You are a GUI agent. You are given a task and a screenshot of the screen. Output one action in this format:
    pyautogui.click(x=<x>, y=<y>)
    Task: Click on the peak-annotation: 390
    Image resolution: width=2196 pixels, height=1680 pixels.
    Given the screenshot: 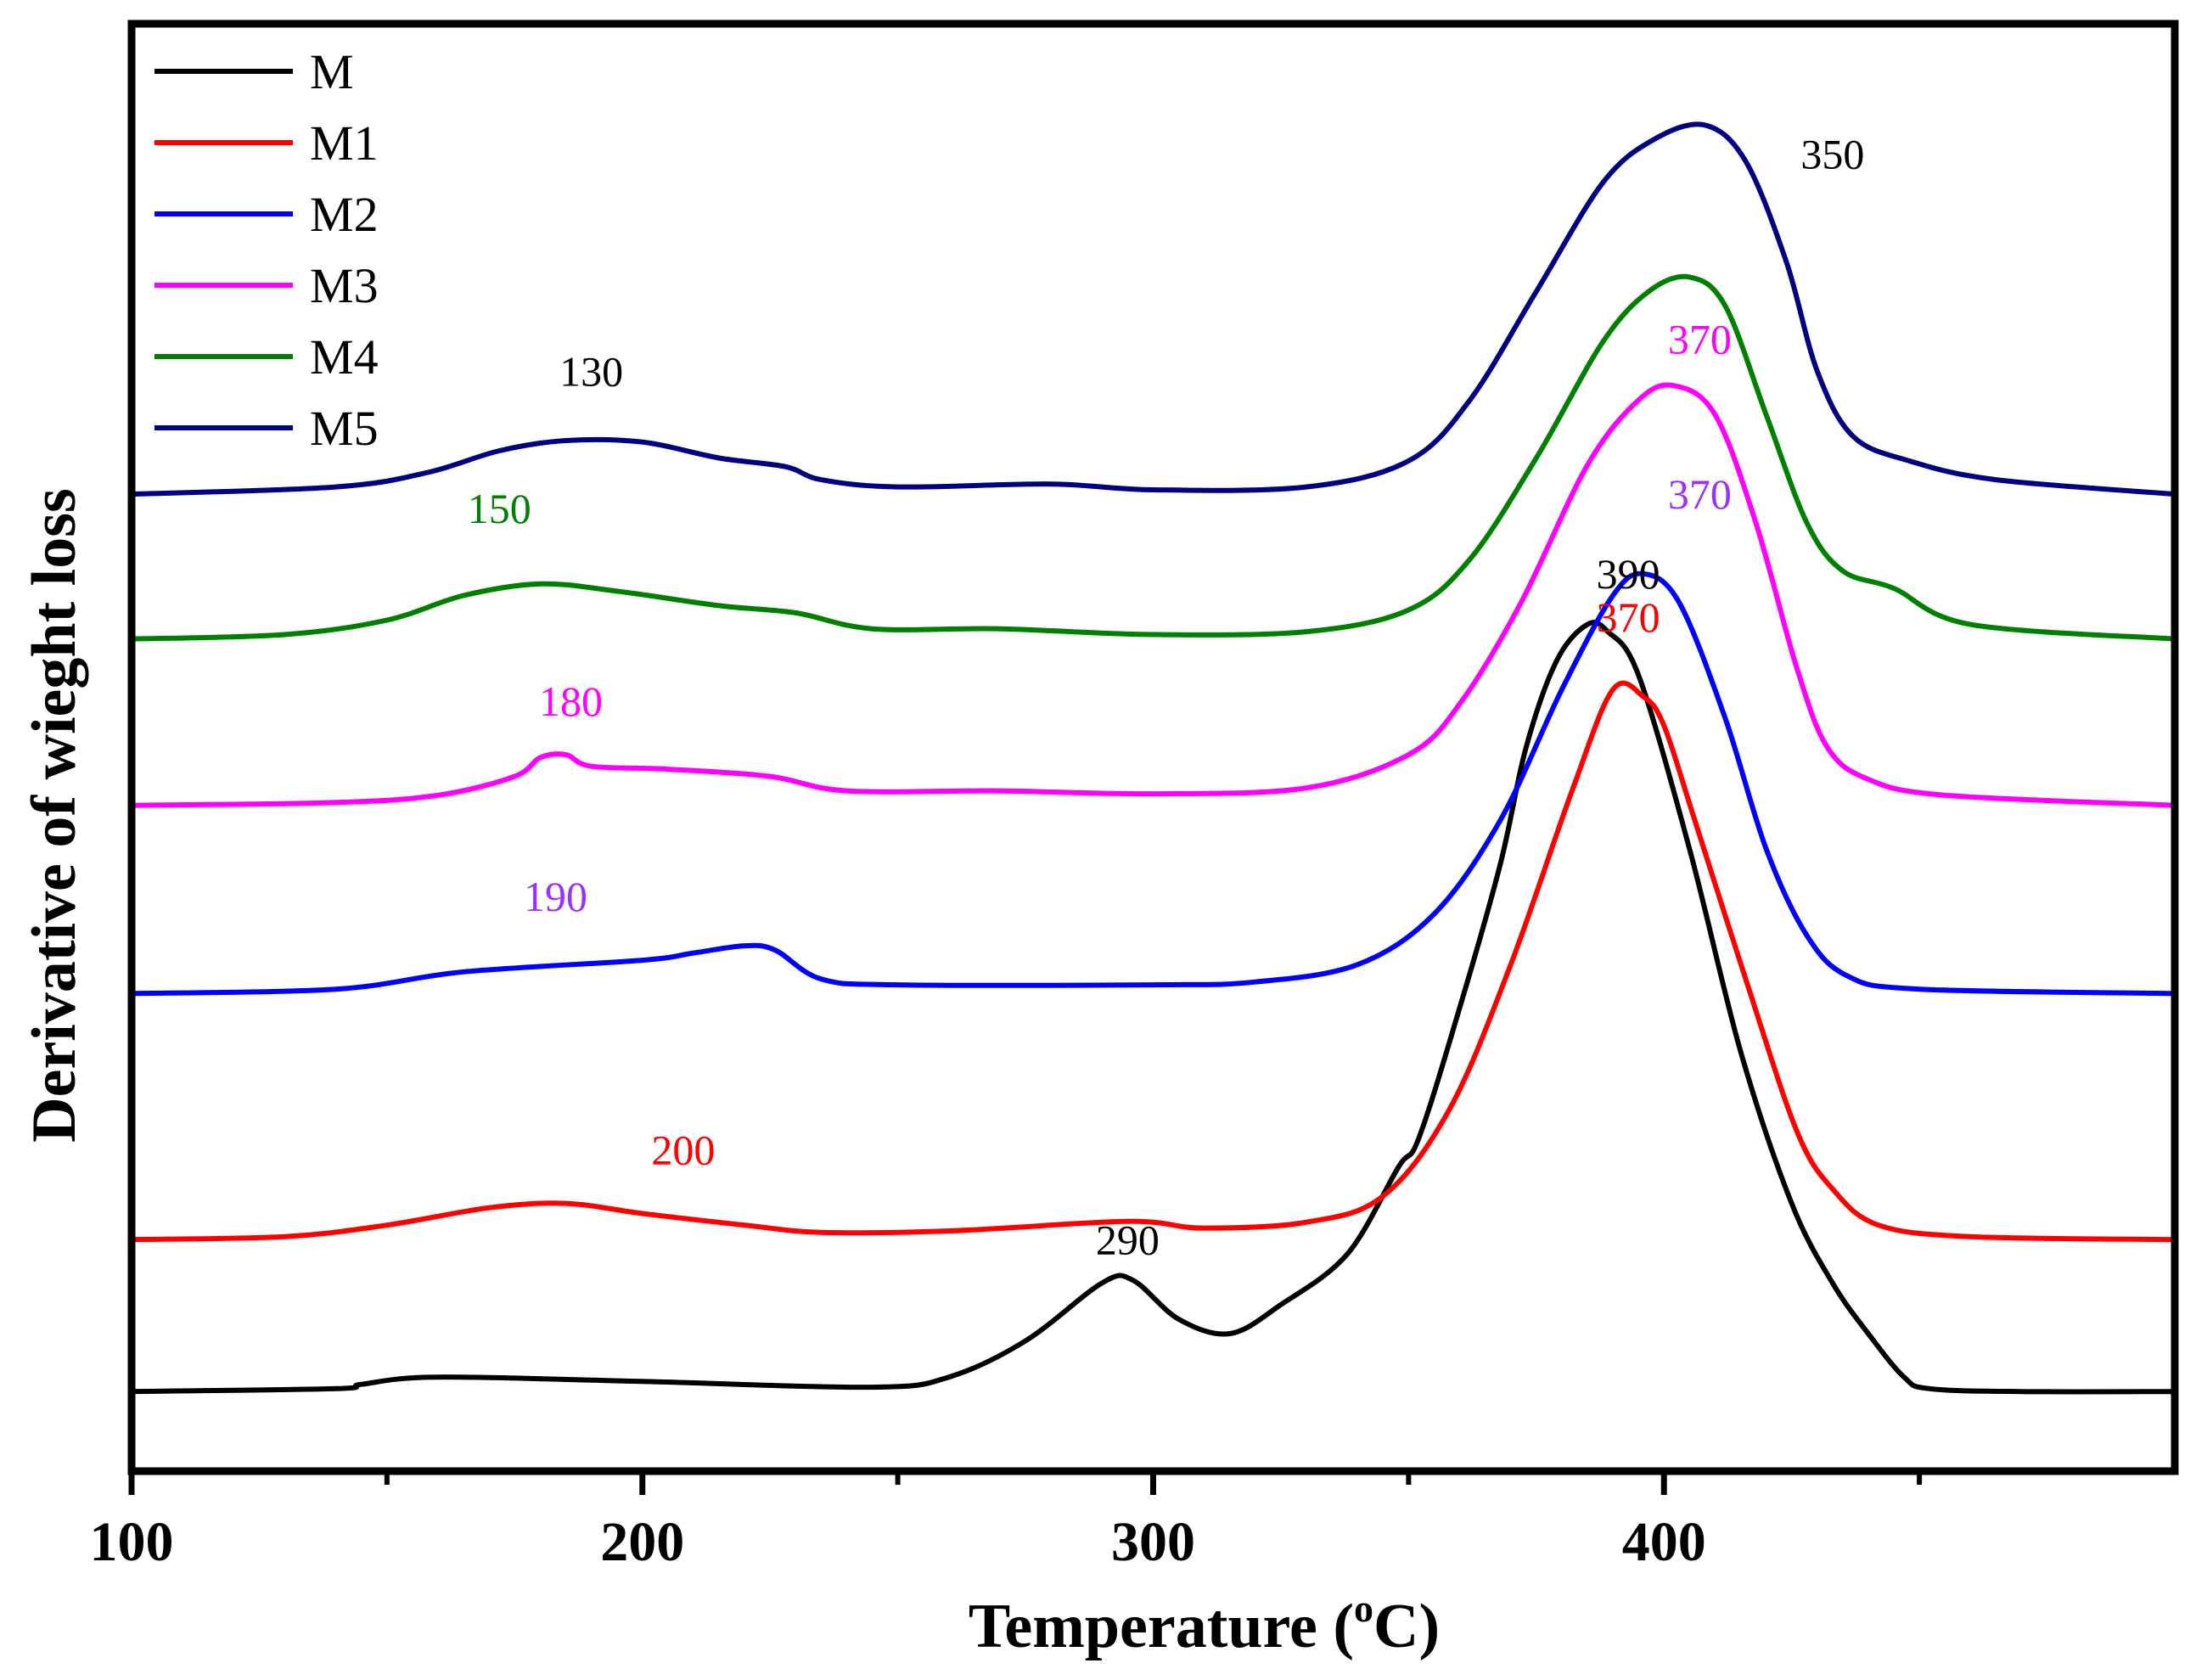 What is the action you would take?
    pyautogui.click(x=1628, y=574)
    